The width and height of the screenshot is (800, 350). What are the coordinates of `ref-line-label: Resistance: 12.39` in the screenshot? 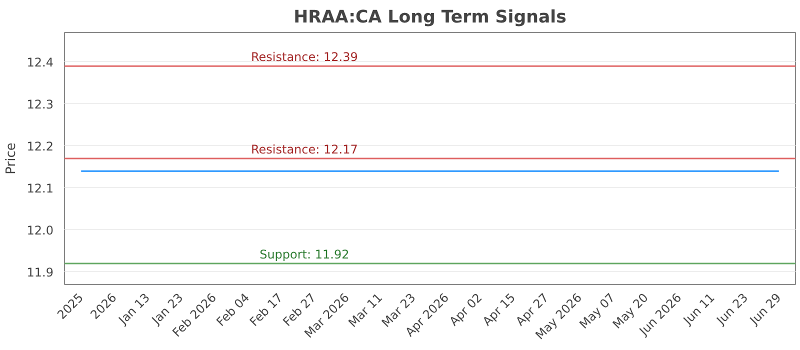 It's located at (304, 57).